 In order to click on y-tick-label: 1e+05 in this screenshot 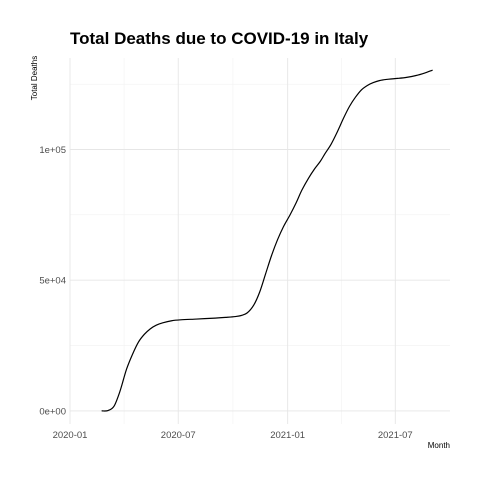, I will do `click(52, 150)`.